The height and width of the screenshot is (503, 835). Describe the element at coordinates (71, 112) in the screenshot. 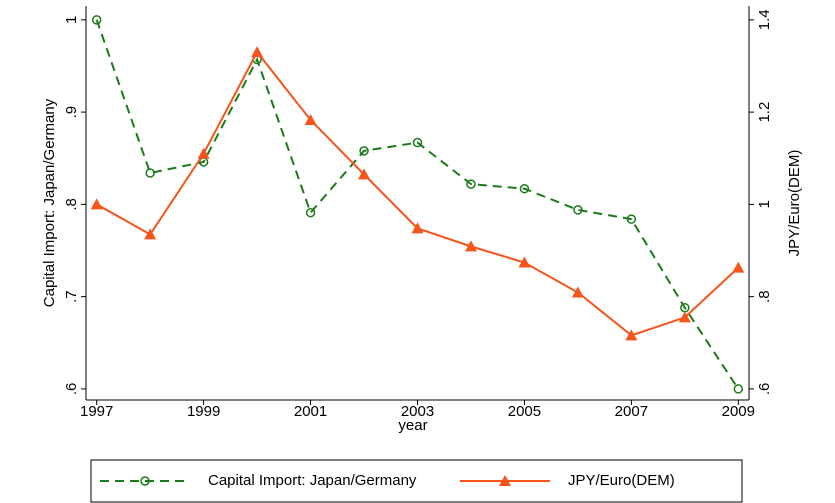

I see `y-tick-label: .9` at that location.